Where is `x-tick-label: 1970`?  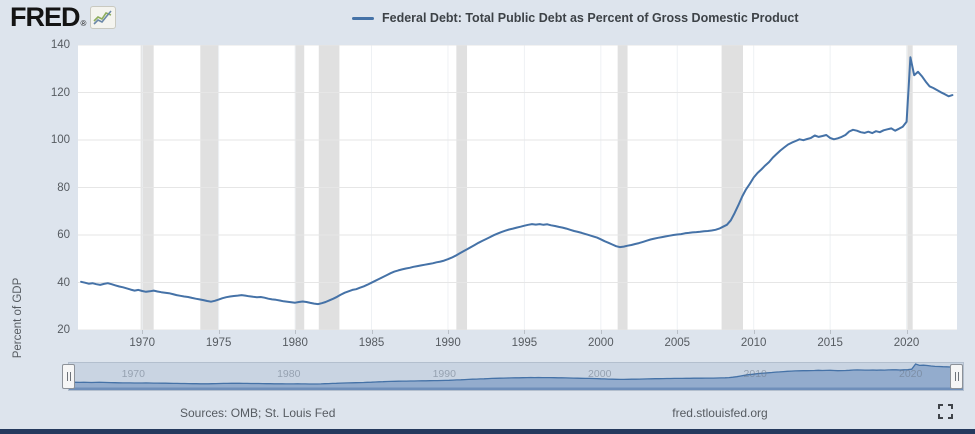 x-tick-label: 1970 is located at coordinates (142, 343).